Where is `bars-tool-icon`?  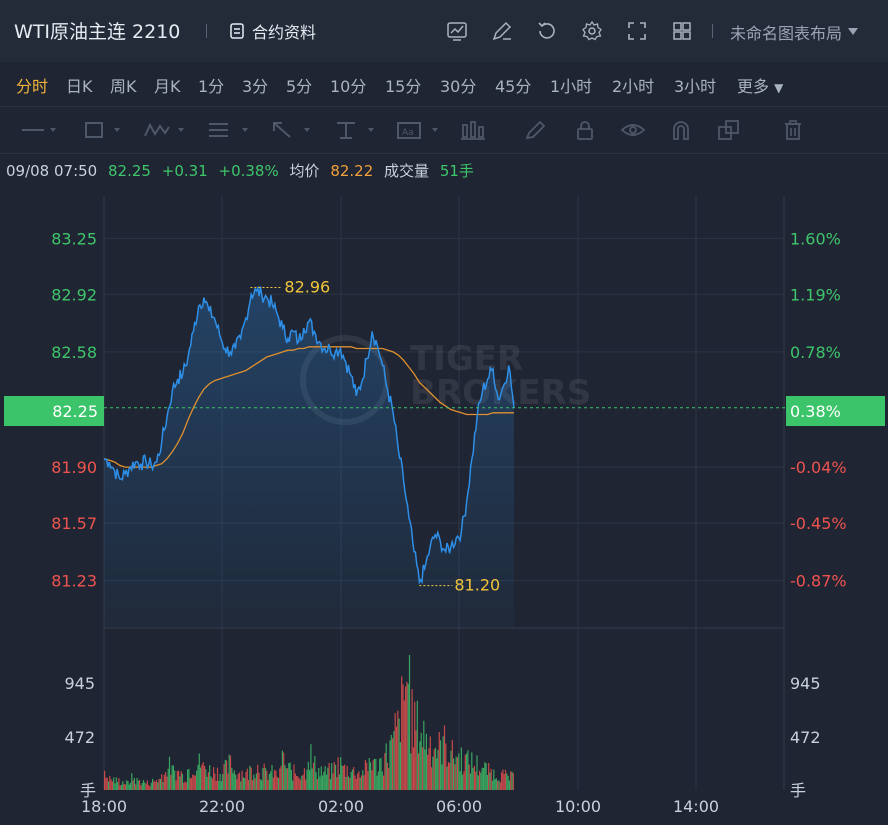
bars-tool-icon is located at coordinates (473, 130).